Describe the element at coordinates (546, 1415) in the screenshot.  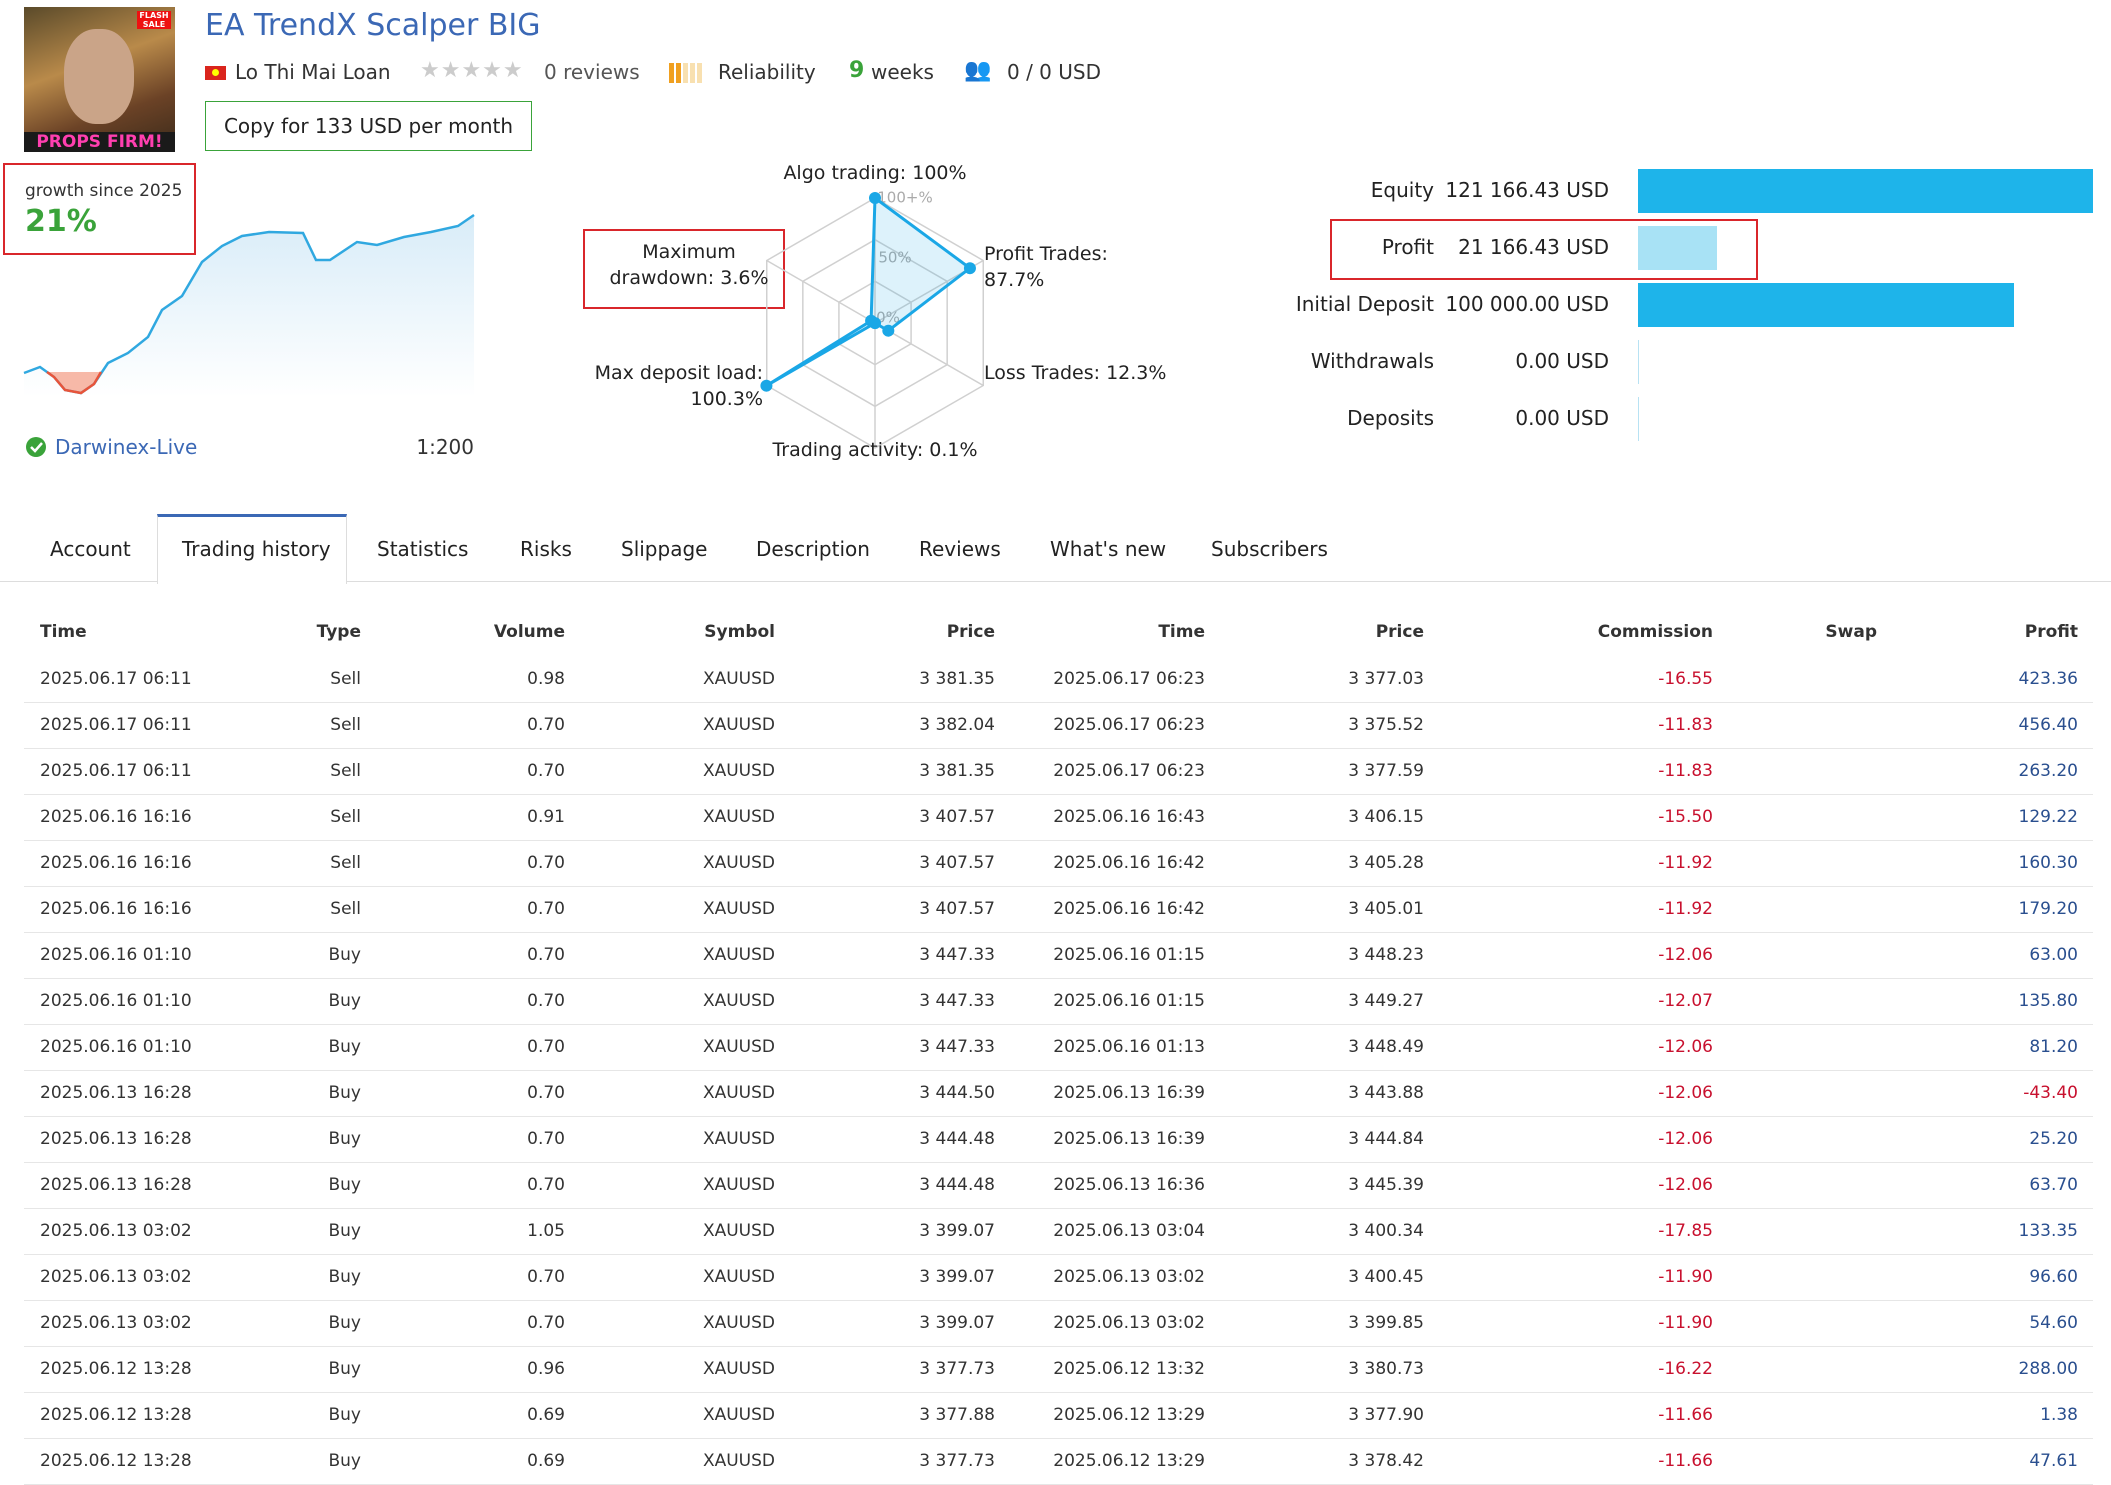
I see `table-cell: 0.69` at that location.